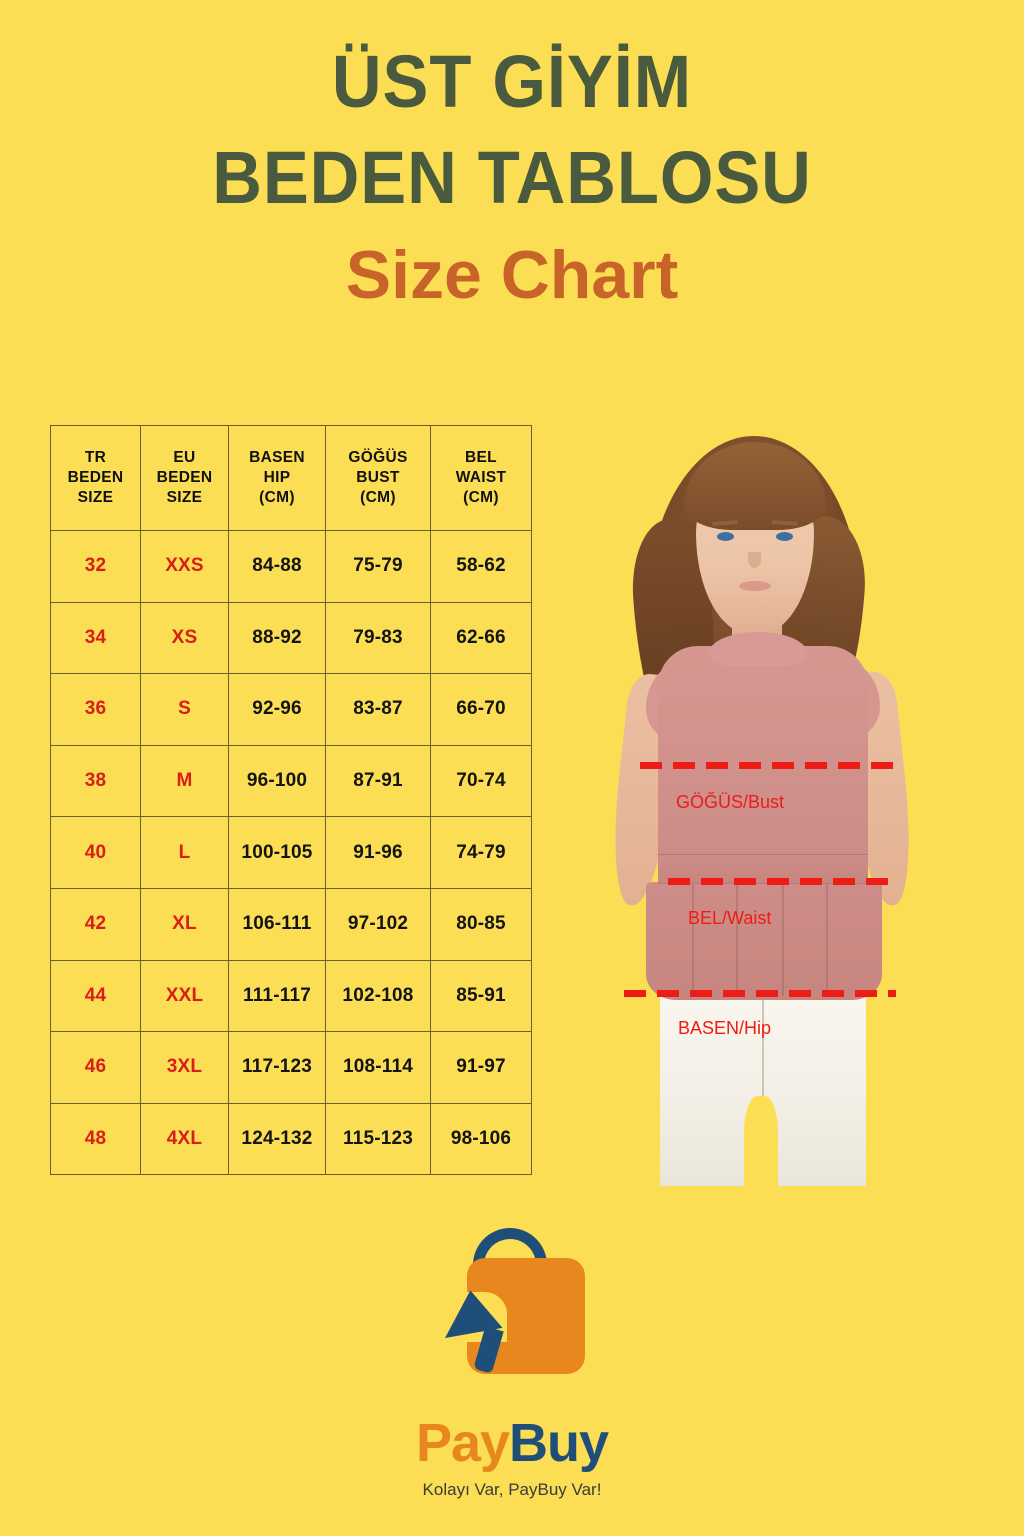 Image resolution: width=1024 pixels, height=1536 pixels. Describe the element at coordinates (378, 709) in the screenshot. I see `cell-bust: 83-87` at that location.